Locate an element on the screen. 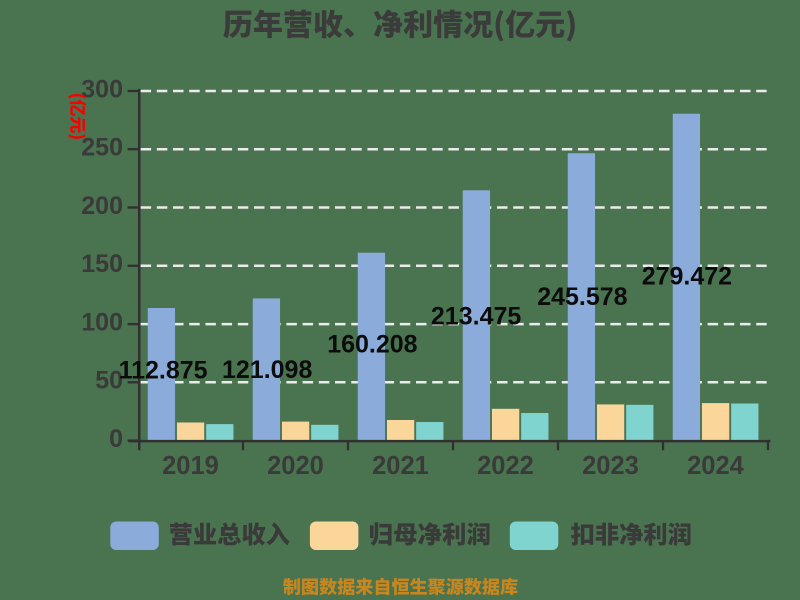 Image resolution: width=800 pixels, height=600 pixels. svg-text: 50 is located at coordinates (109, 381).